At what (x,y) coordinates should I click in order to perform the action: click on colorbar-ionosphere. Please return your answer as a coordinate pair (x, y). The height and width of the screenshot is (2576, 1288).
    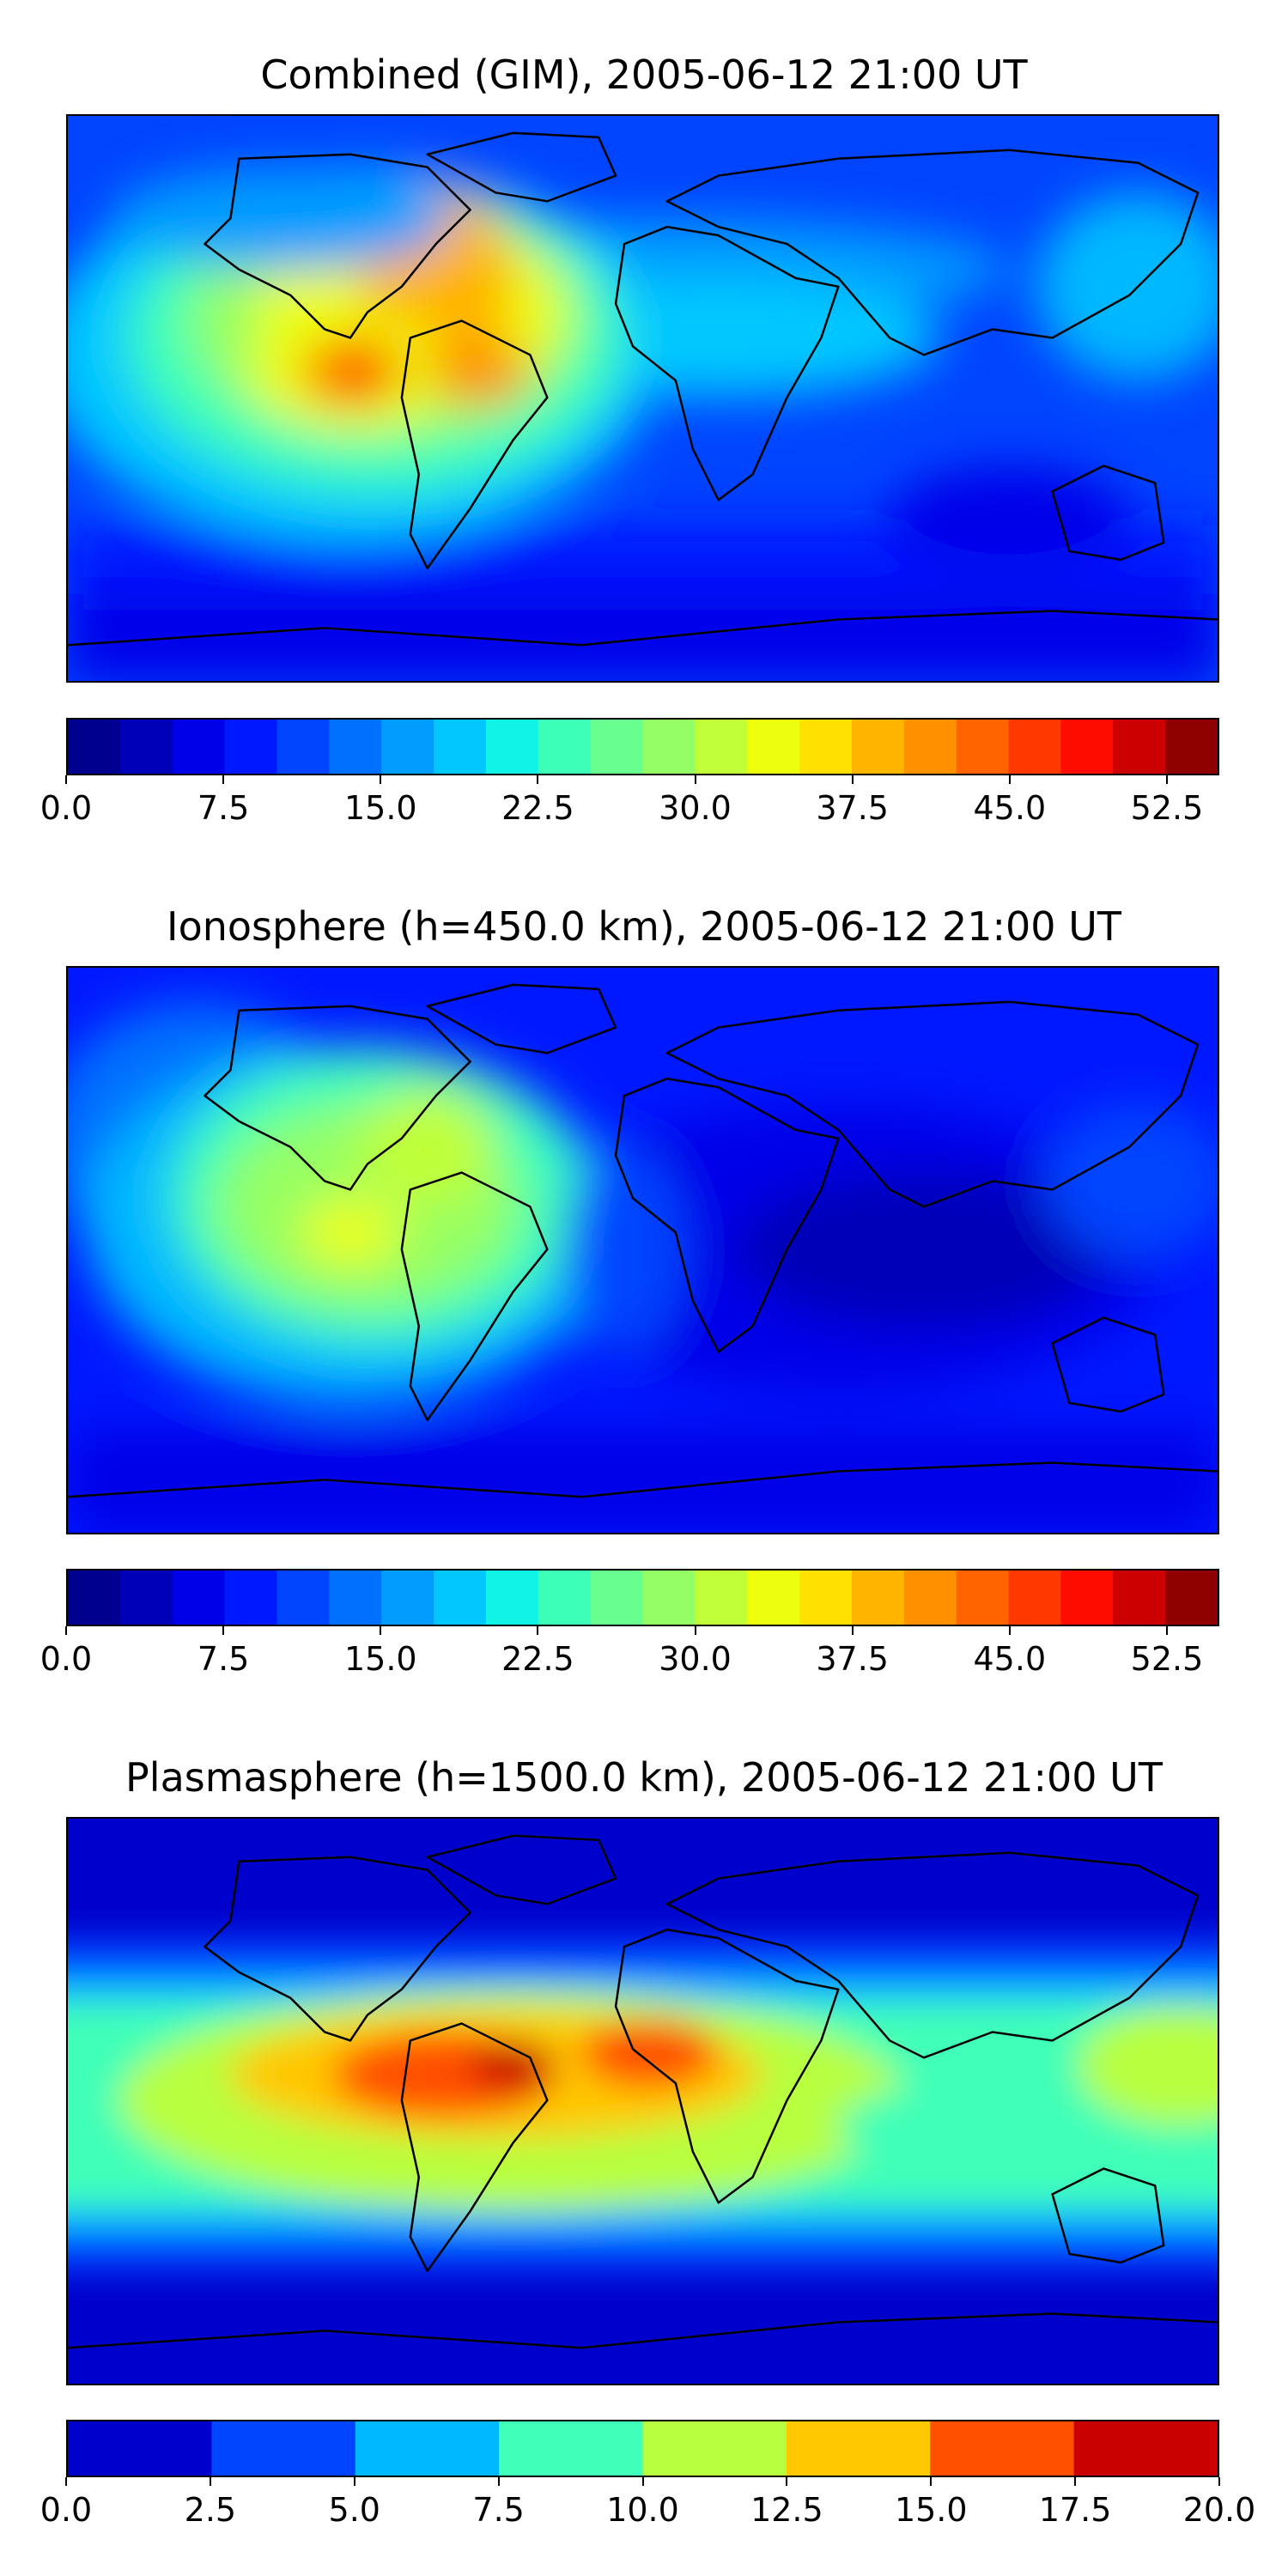
    Looking at the image, I should click on (642, 1598).